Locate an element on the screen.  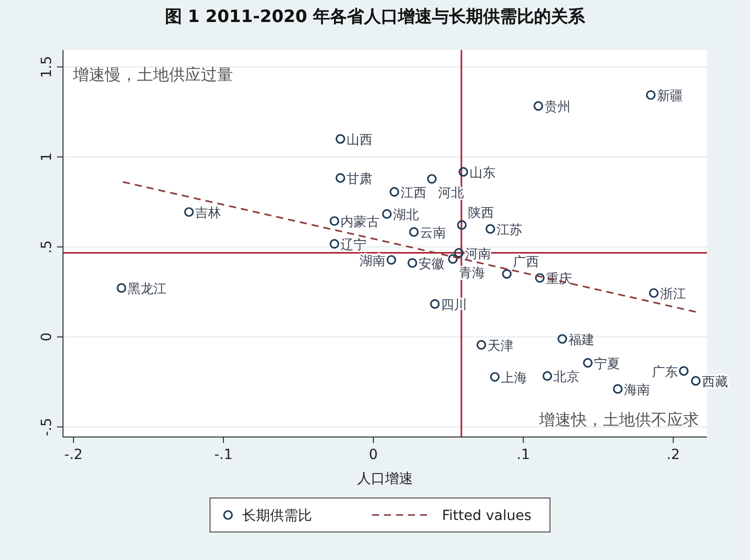
y-tick-label: 1 is located at coordinates (47, 157).